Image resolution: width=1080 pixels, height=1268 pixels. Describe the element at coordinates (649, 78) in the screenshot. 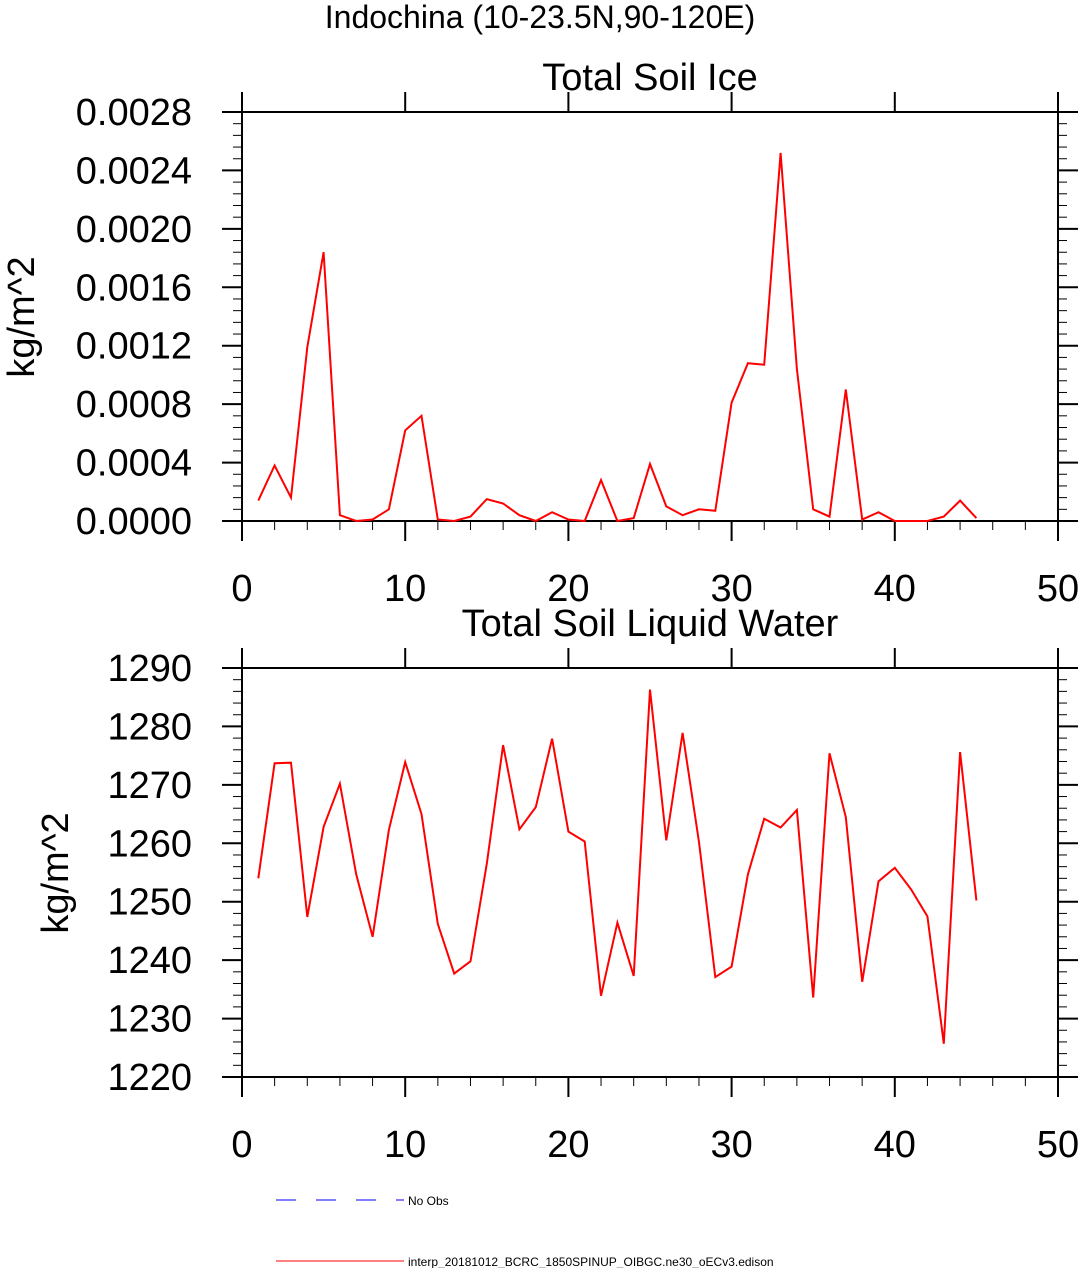

I see `chart-title: Total Soil Ice` at that location.